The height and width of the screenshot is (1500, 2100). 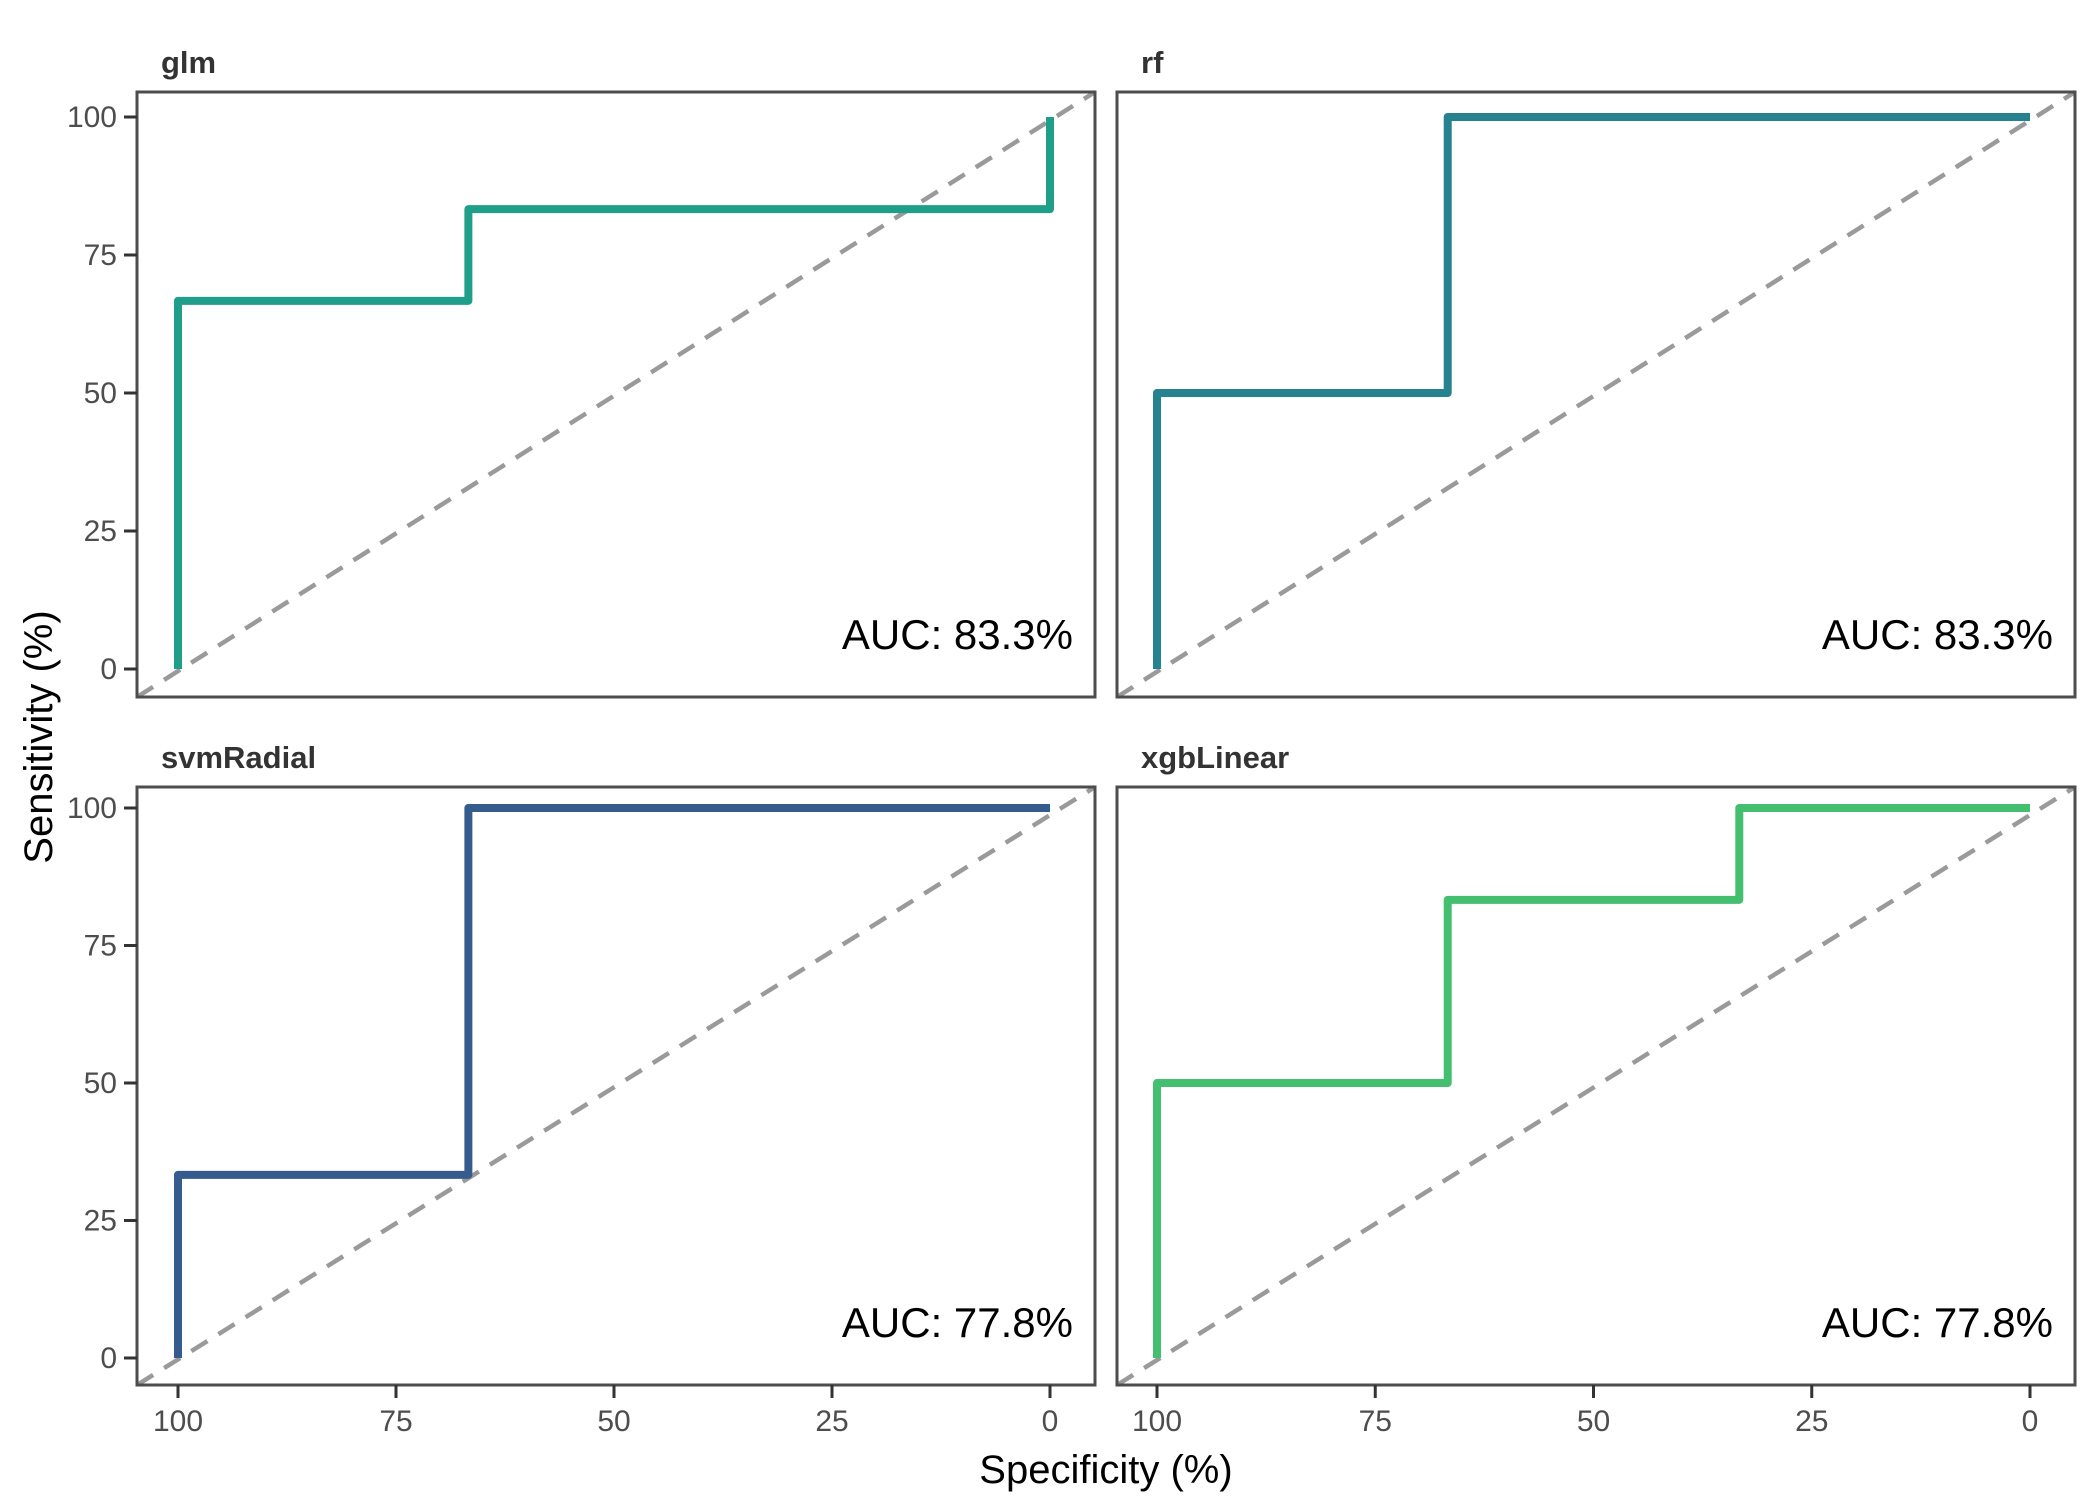 I want to click on axis-ticks: 100 75 50 25 0, so click(x=1585, y=1411).